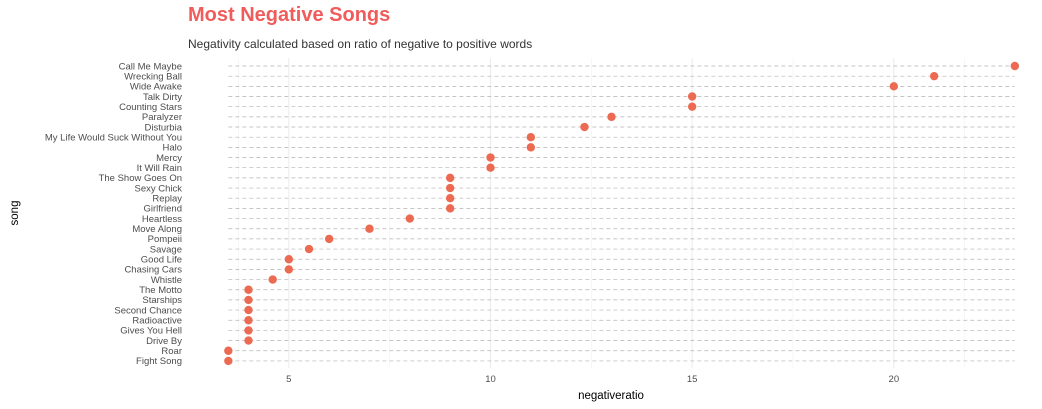  What do you see at coordinates (148, 310) in the screenshot?
I see `y-tick-label: Second Chance` at bounding box center [148, 310].